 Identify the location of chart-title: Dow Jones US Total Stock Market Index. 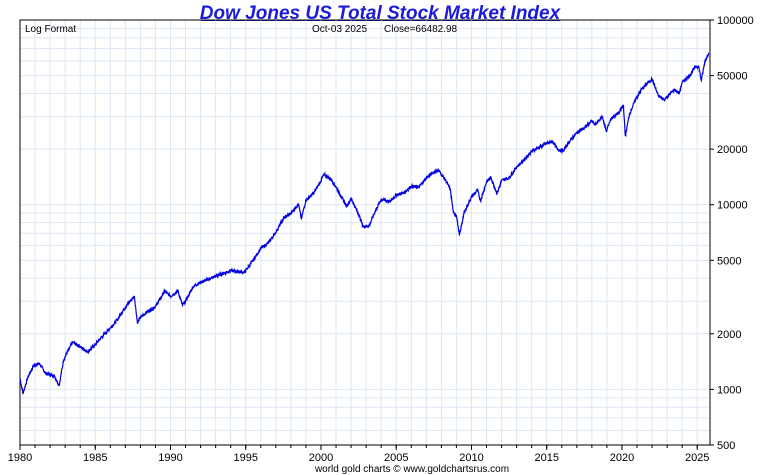
(380, 13).